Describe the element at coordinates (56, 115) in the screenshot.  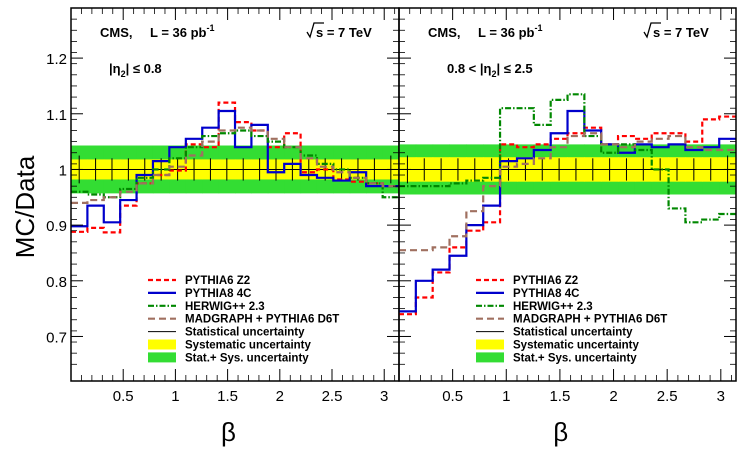
I see `y-tick-label: 1.1` at that location.